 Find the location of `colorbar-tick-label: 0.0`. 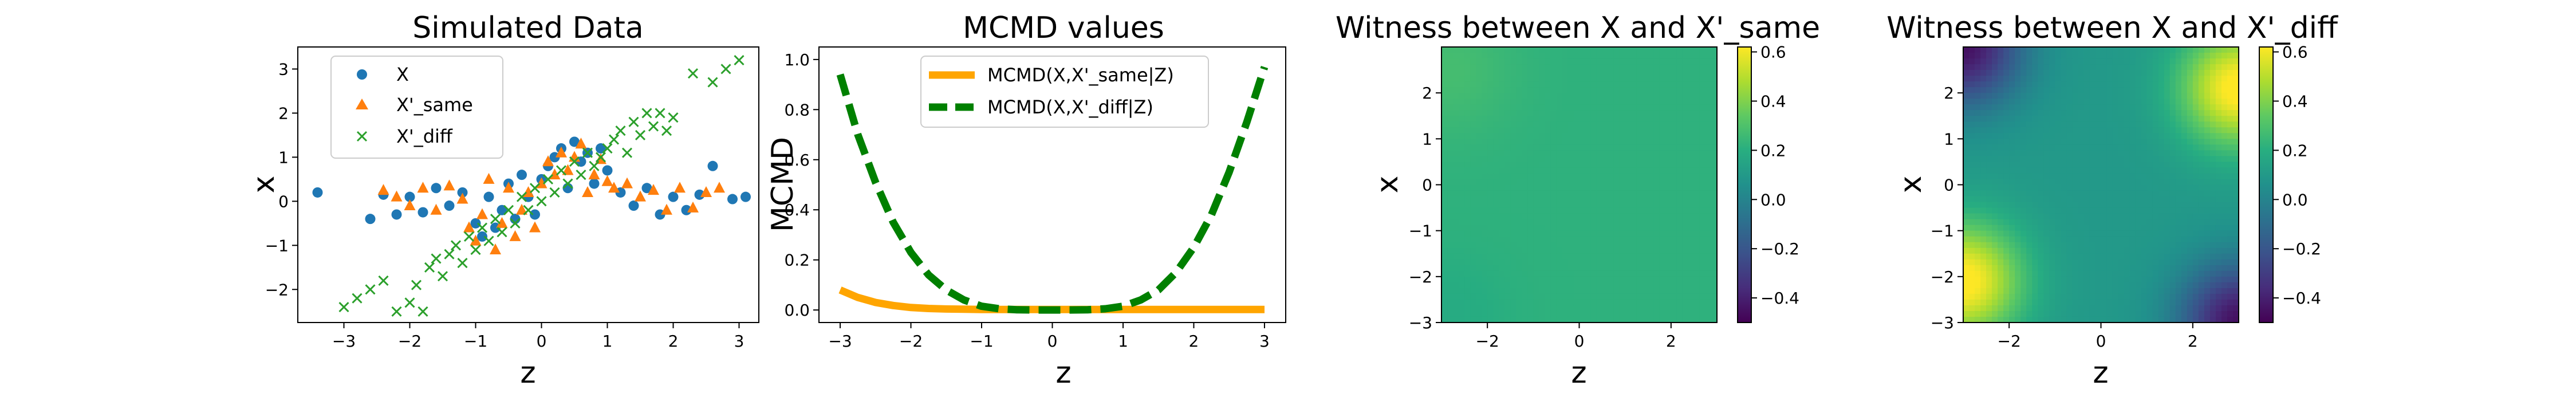

colorbar-tick-label: 0.0 is located at coordinates (2295, 199).